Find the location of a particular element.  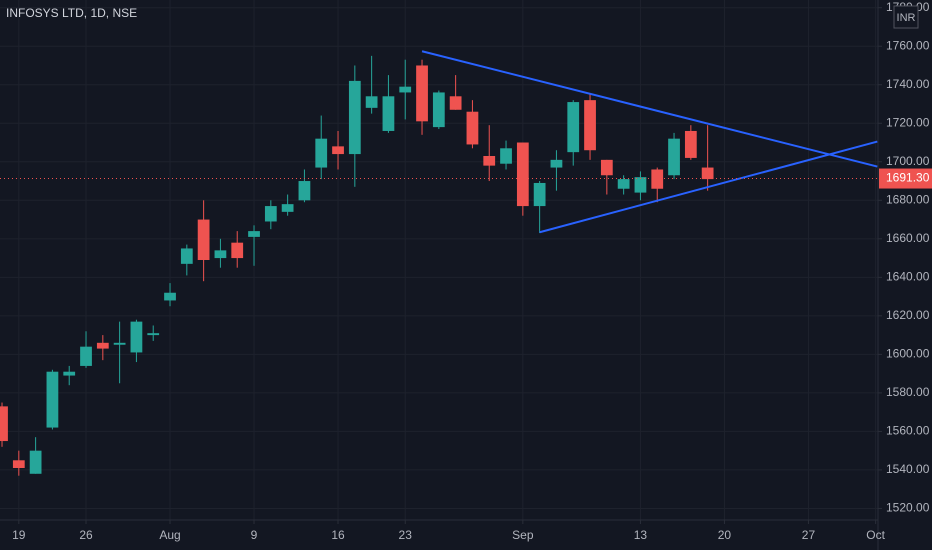

x-tick-label: Sep is located at coordinates (523, 535).